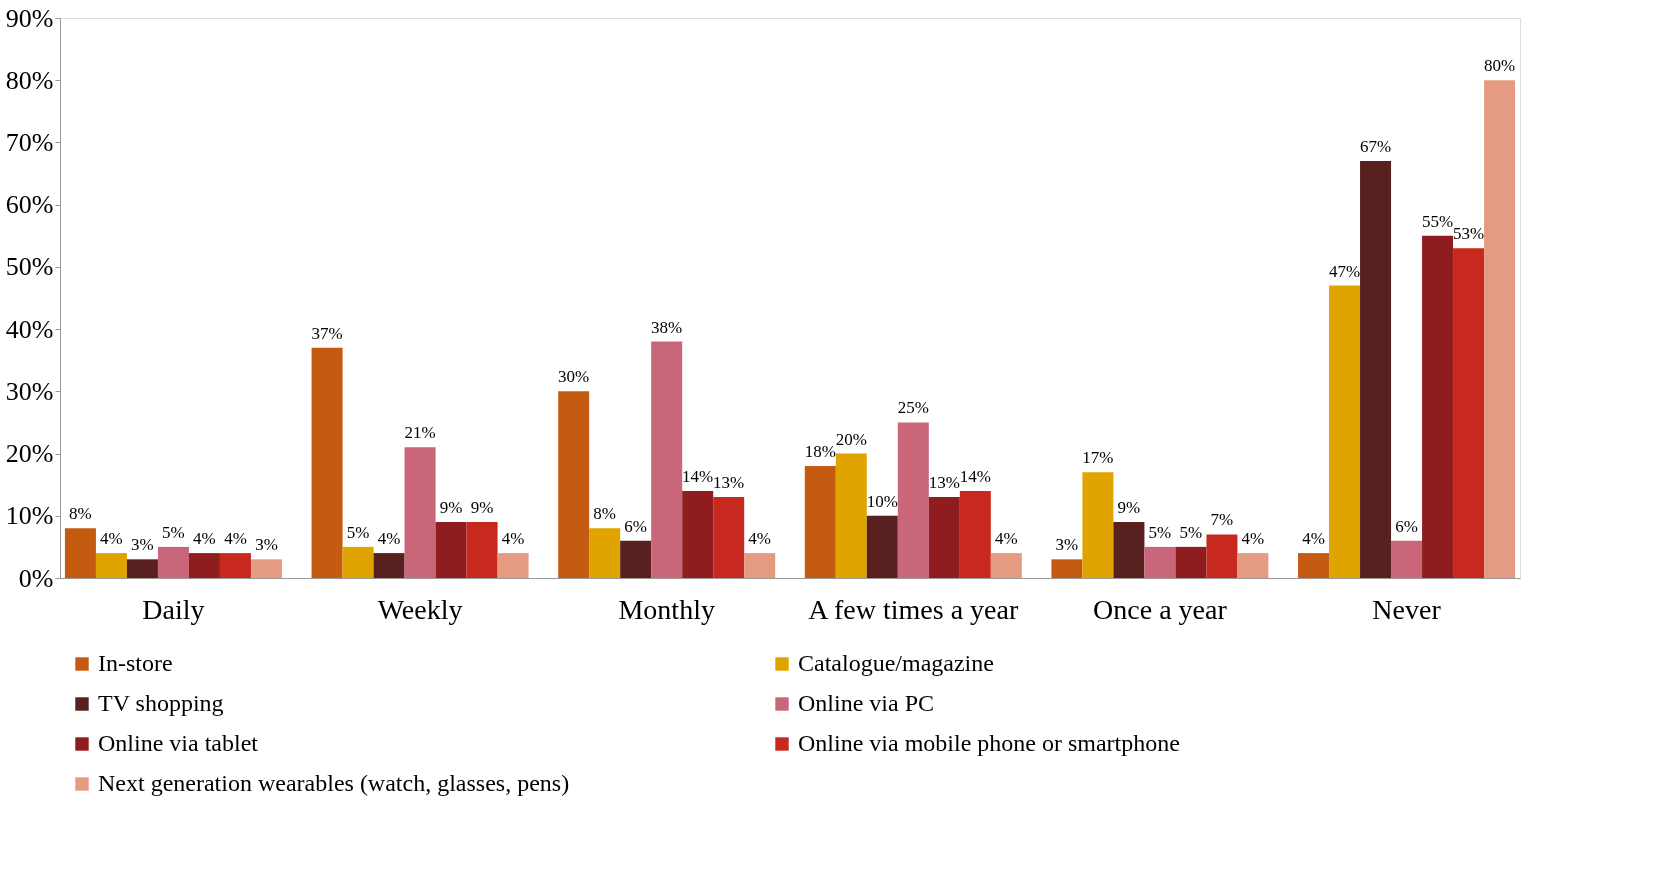 This screenshot has width=1655, height=896. What do you see at coordinates (29, 18) in the screenshot?
I see `y-tick-label: 90%` at bounding box center [29, 18].